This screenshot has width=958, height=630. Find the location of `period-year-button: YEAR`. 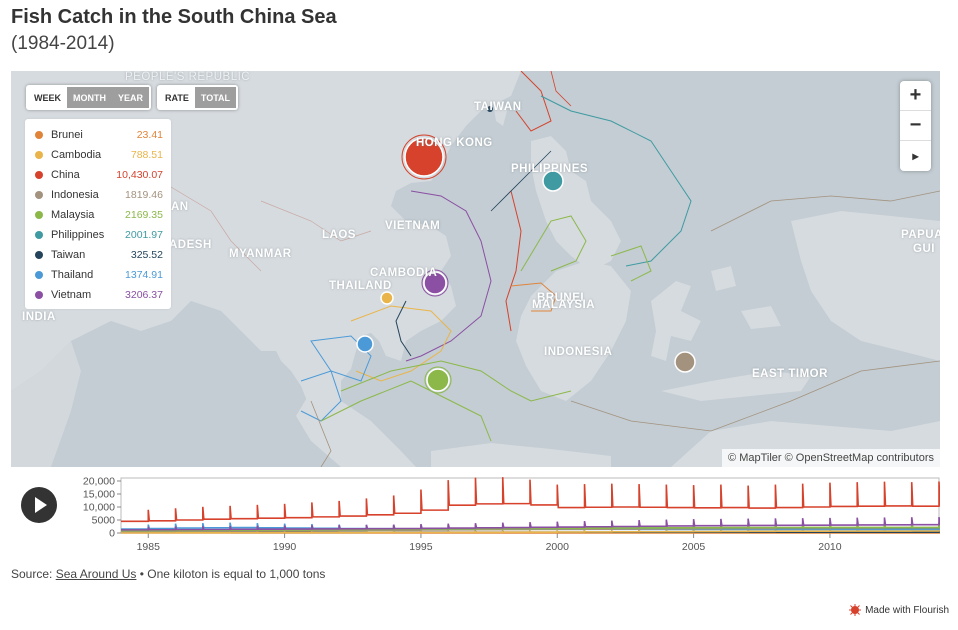

period-year-button: YEAR is located at coordinates (131, 97).